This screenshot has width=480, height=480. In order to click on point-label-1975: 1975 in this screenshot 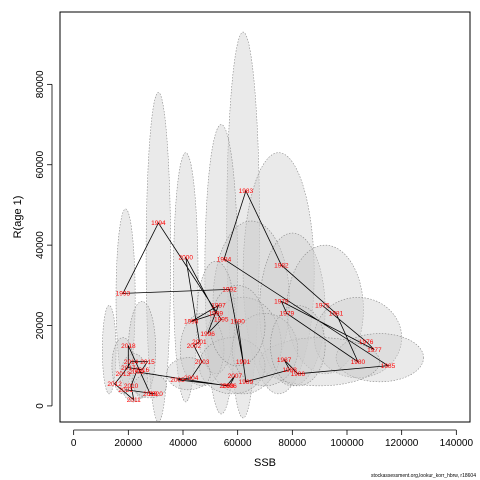, I will do `click(322, 306)`.